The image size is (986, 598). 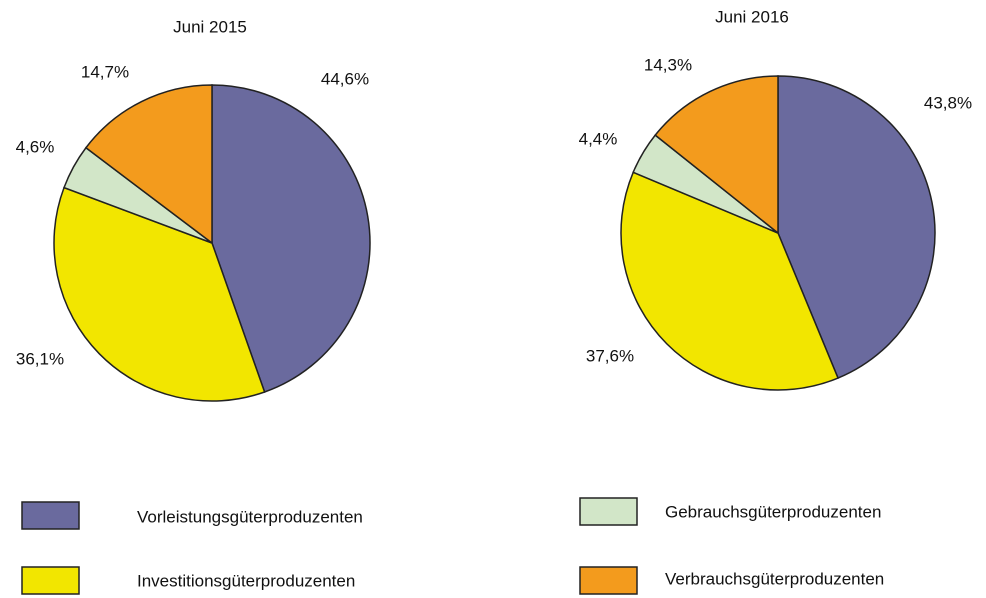 I want to click on chart-title: Juni 2016, so click(x=752, y=16).